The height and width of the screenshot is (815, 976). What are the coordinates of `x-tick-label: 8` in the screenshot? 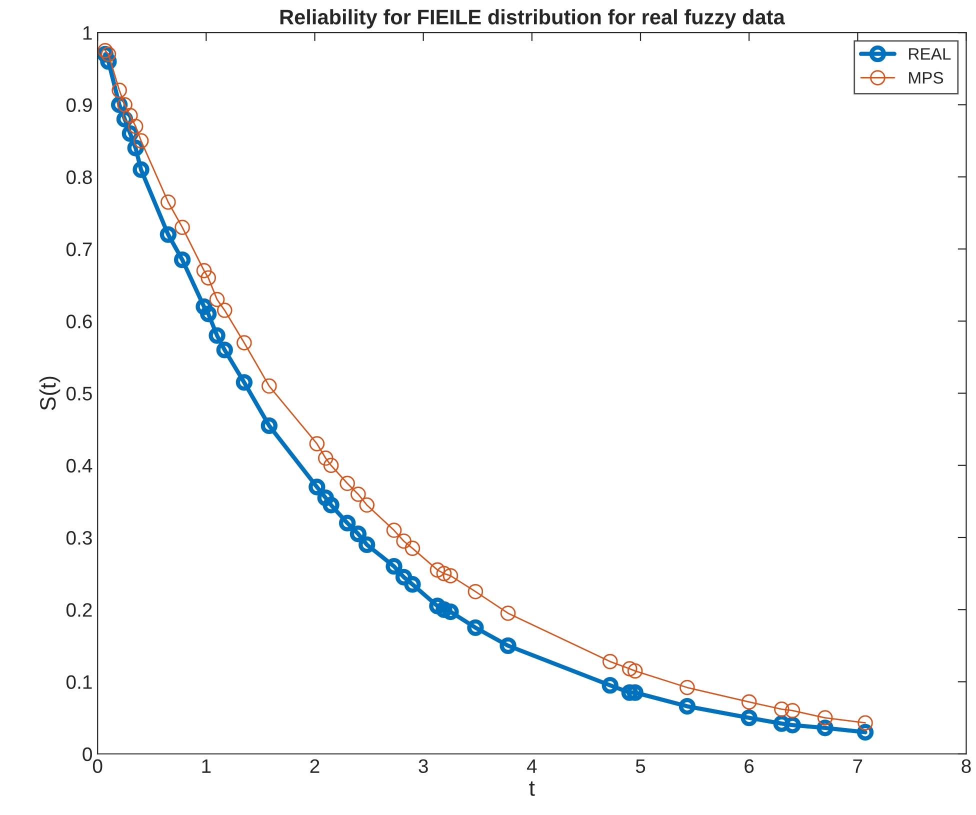 It's located at (966, 766).